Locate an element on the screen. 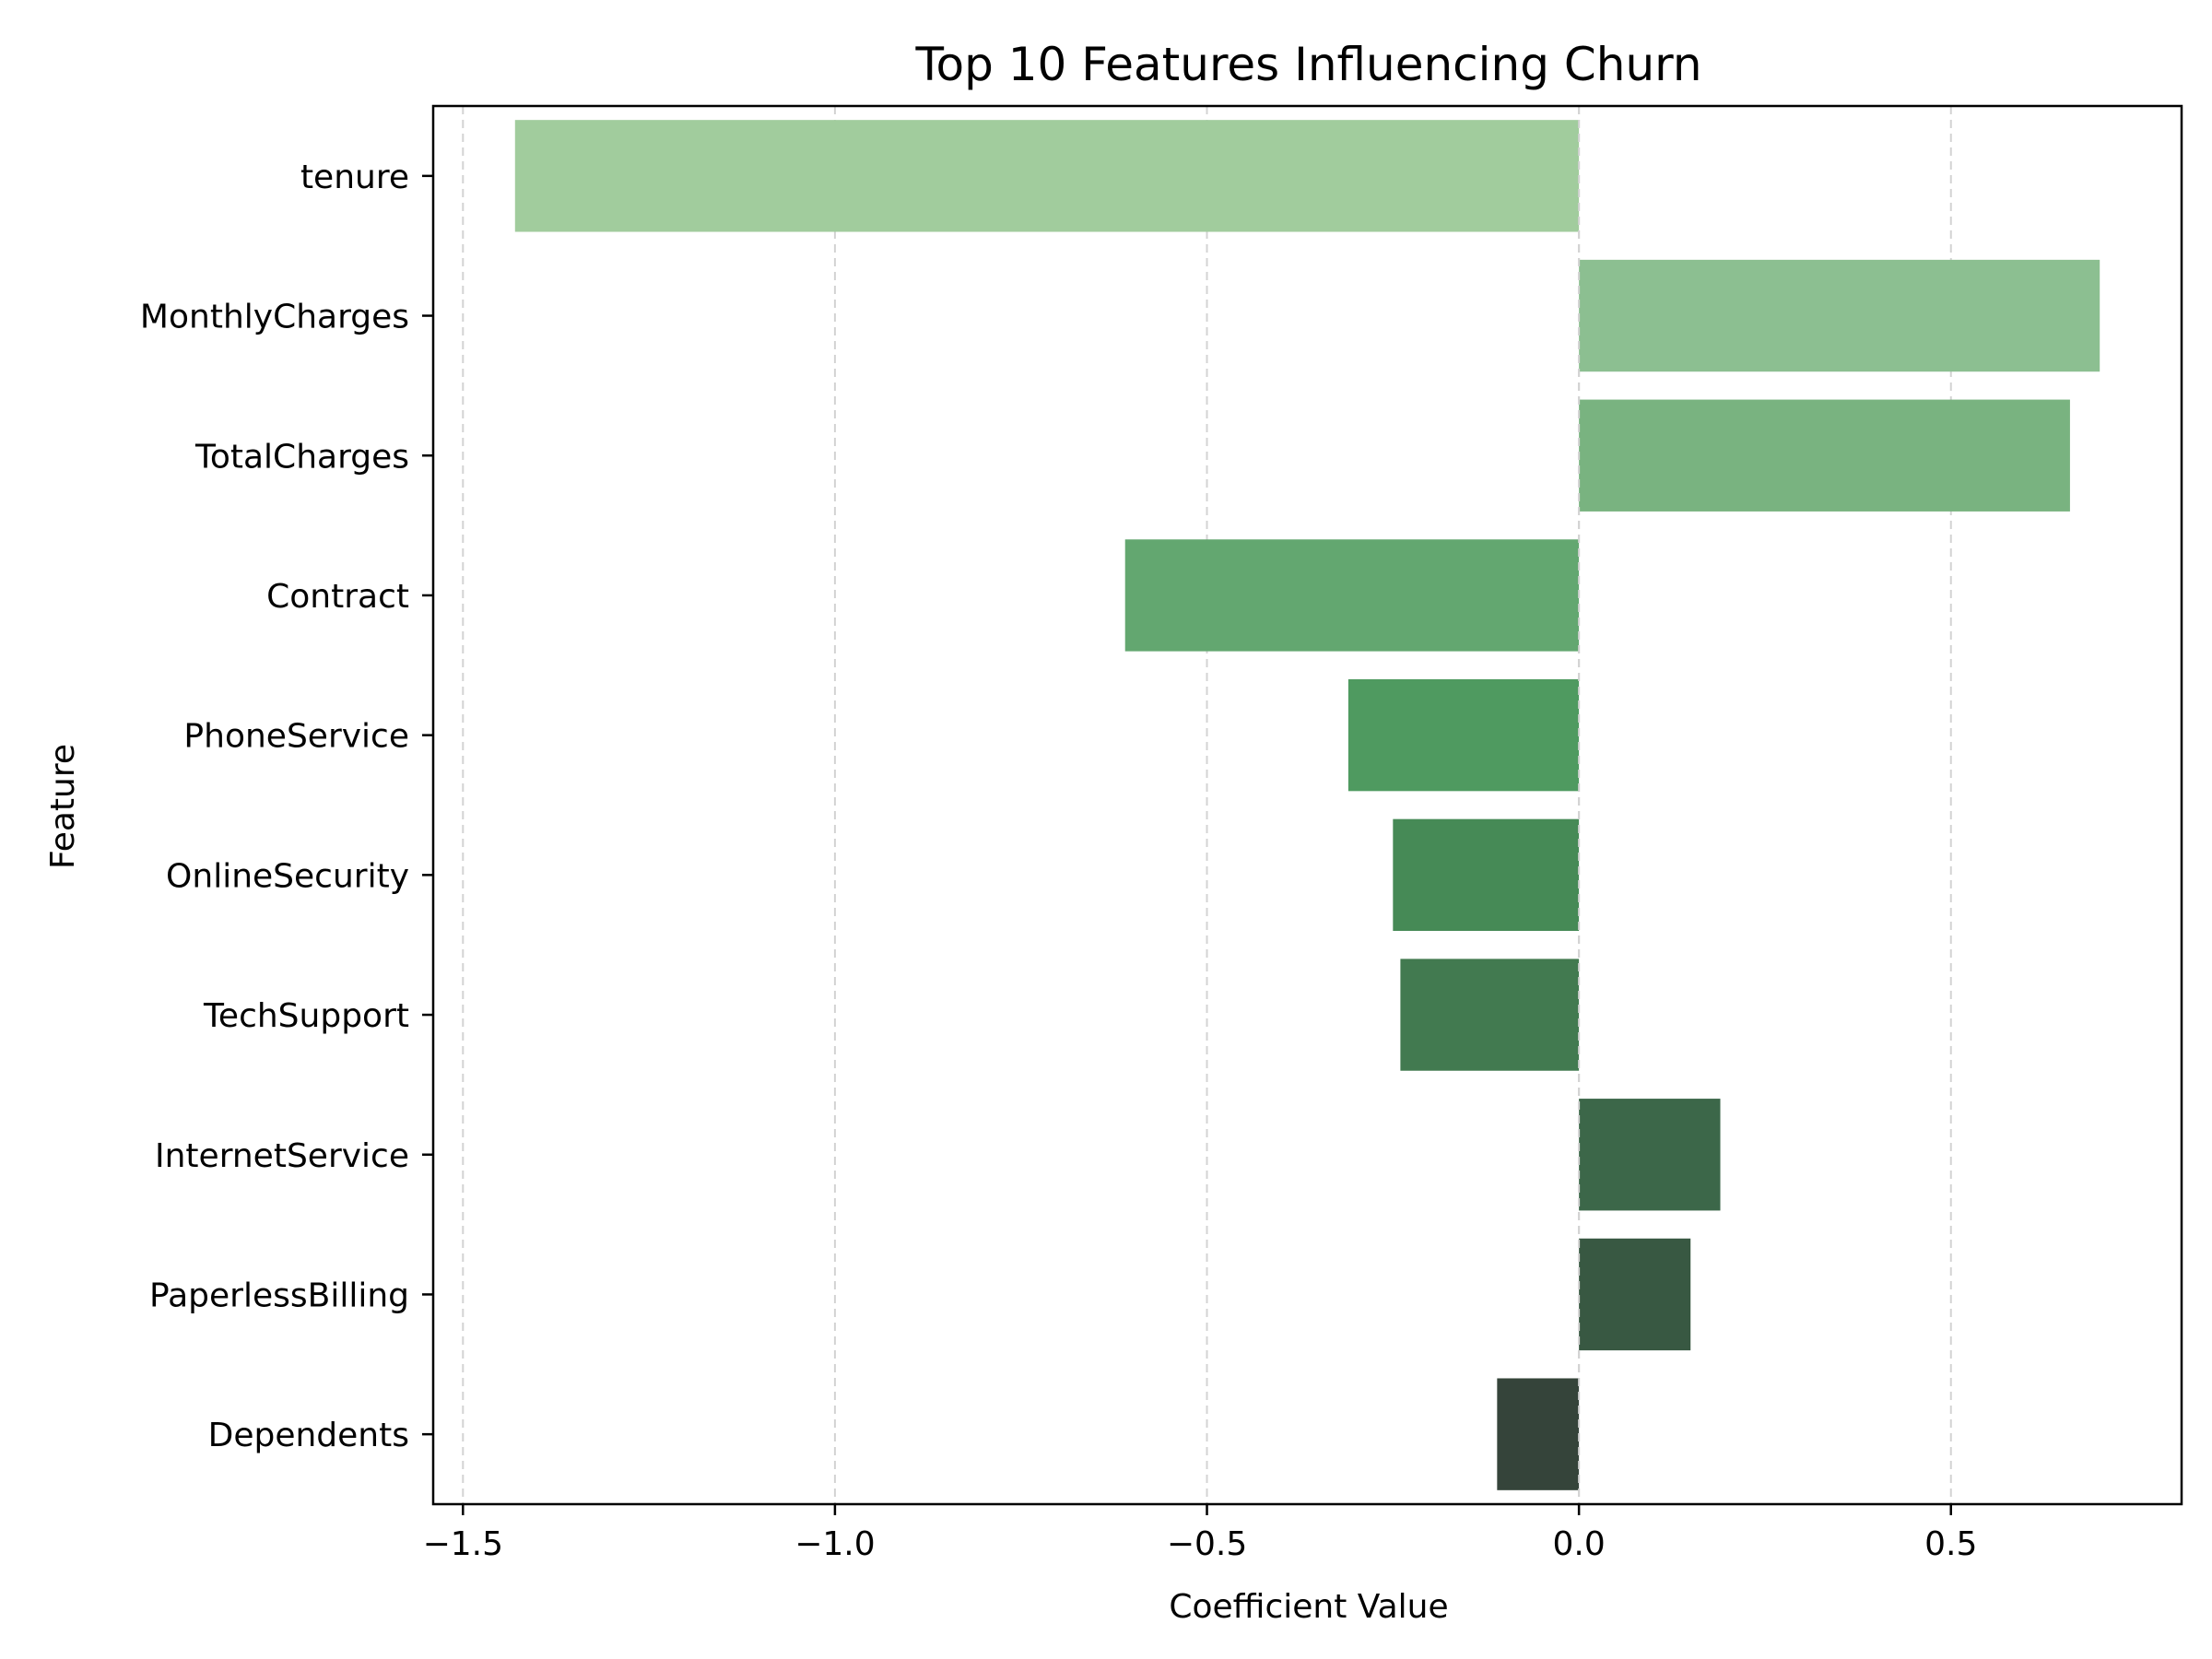  bar-OnlineSecurity is located at coordinates (1486, 875).